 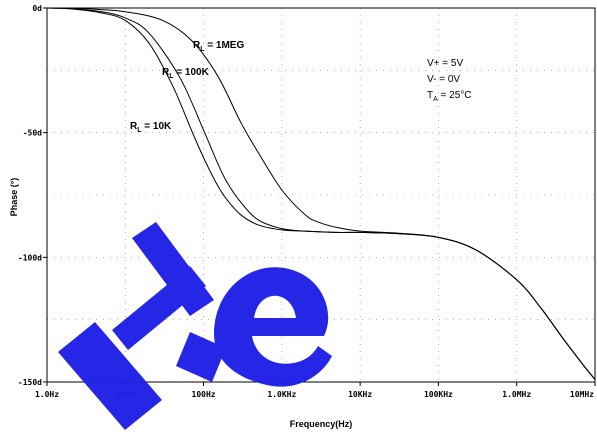 What do you see at coordinates (30, 257) in the screenshot?
I see `y-tick-label: -100d` at bounding box center [30, 257].